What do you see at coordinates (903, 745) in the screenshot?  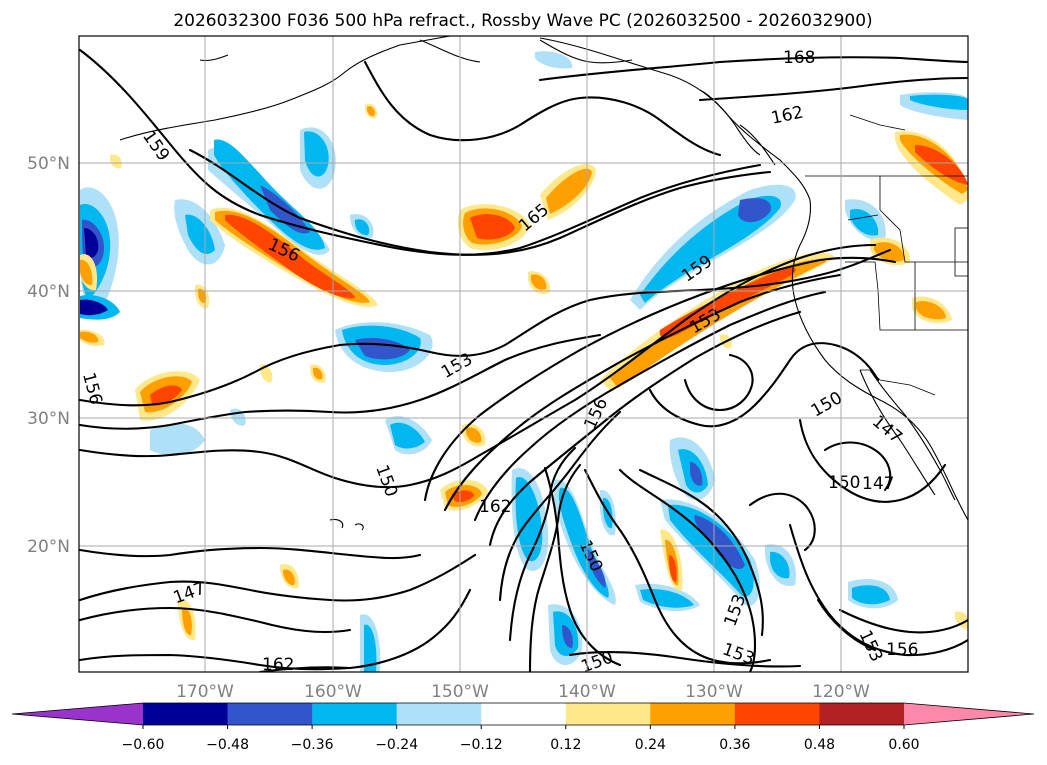 I see `colorbar-tick-label: 0.60` at bounding box center [903, 745].